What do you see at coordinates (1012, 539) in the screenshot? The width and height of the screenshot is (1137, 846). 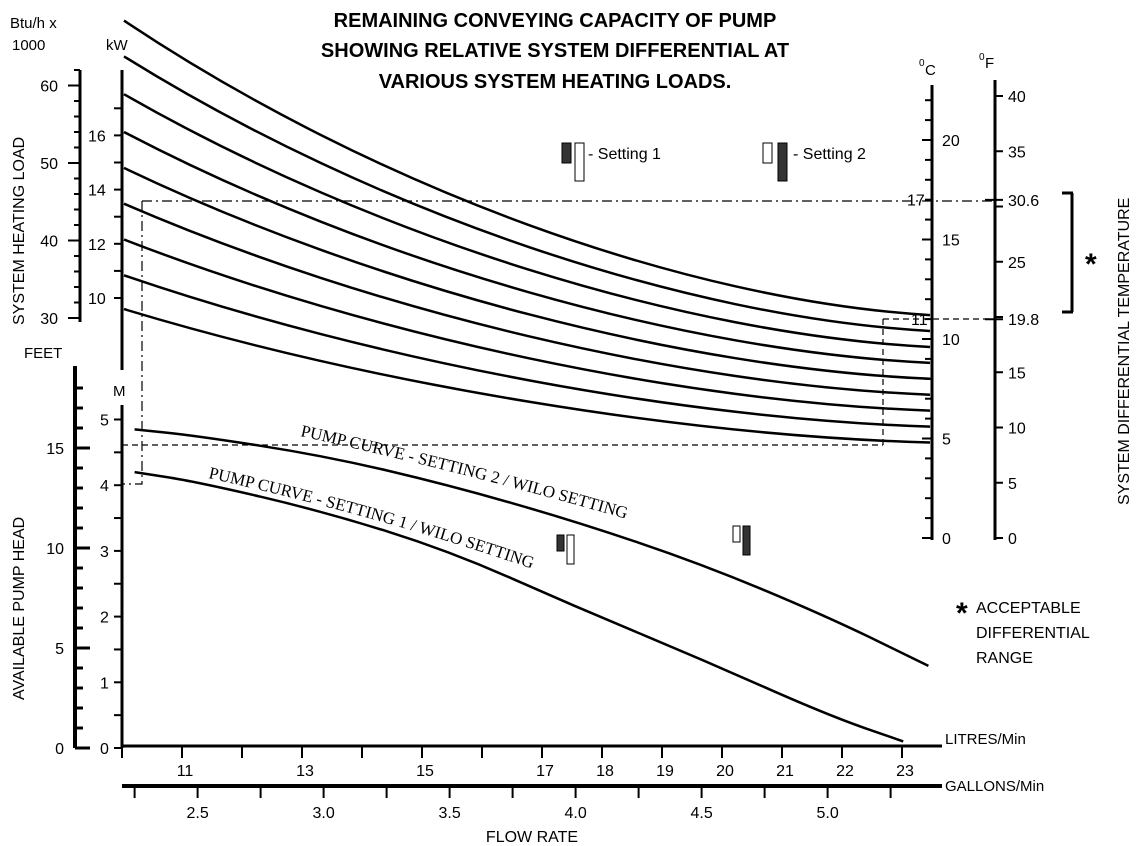 I see `fahrenheit-tick-label: 0` at bounding box center [1012, 539].